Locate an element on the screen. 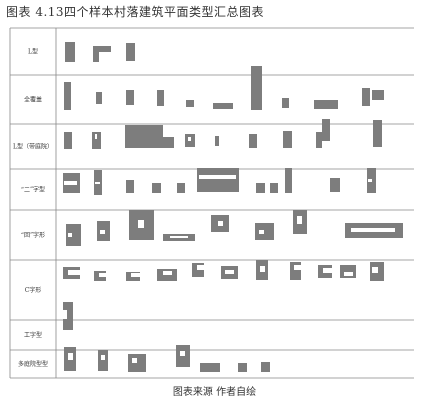 This screenshot has width=429, height=401. row-label: 全覆盖 is located at coordinates (33, 100).